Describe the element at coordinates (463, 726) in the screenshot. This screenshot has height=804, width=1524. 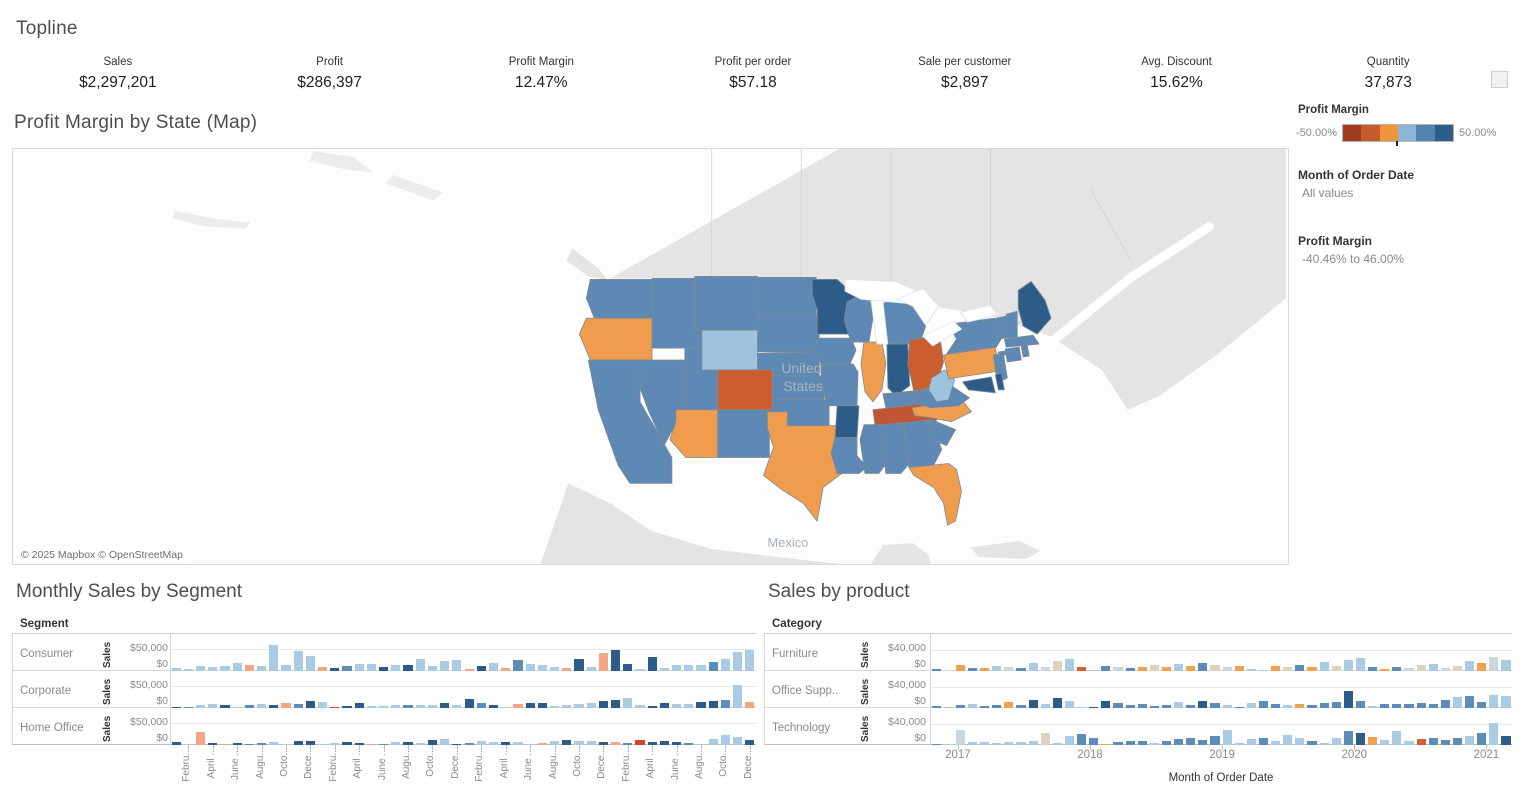
I see `plot-home-office` at that location.